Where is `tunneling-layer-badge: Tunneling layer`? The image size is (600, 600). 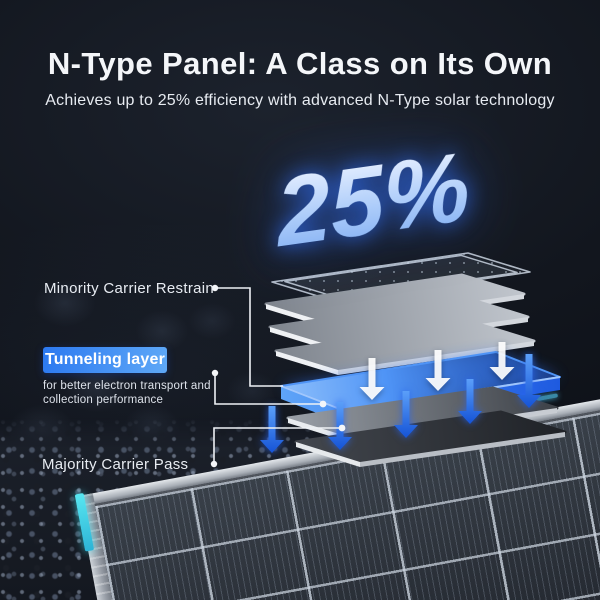
tunneling-layer-badge: Tunneling layer is located at coordinates (105, 360).